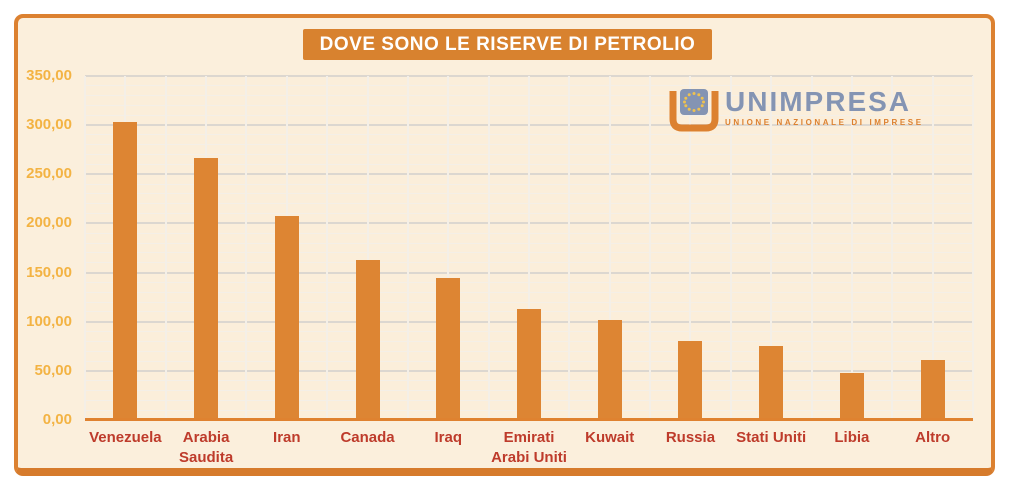  I want to click on x-category-label: Emirati Arabi Uniti, so click(529, 448).